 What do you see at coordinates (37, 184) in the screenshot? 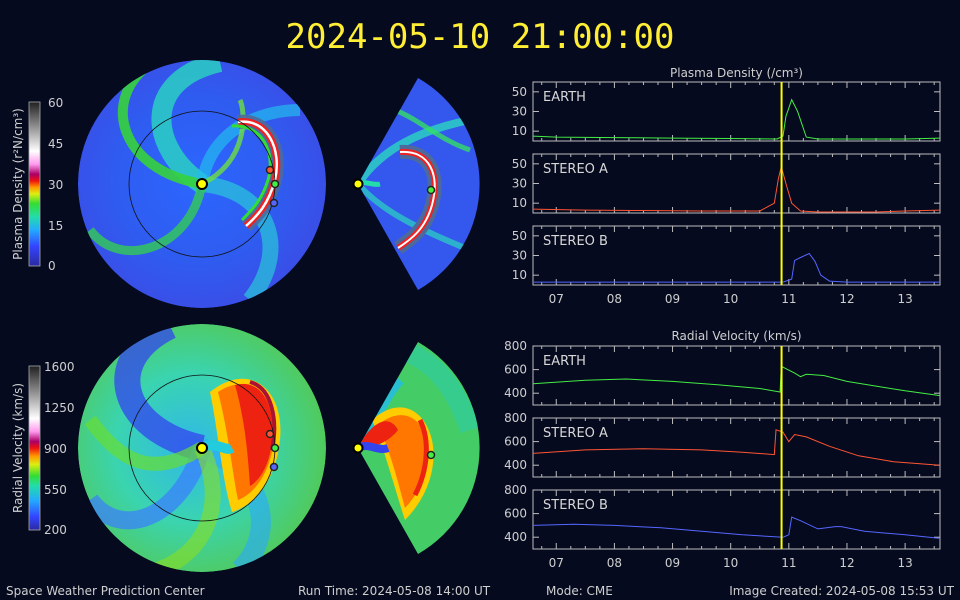
I see `density-colorbar: Plasma Density (r²N/cm³) 60 45 30 15 0` at bounding box center [37, 184].